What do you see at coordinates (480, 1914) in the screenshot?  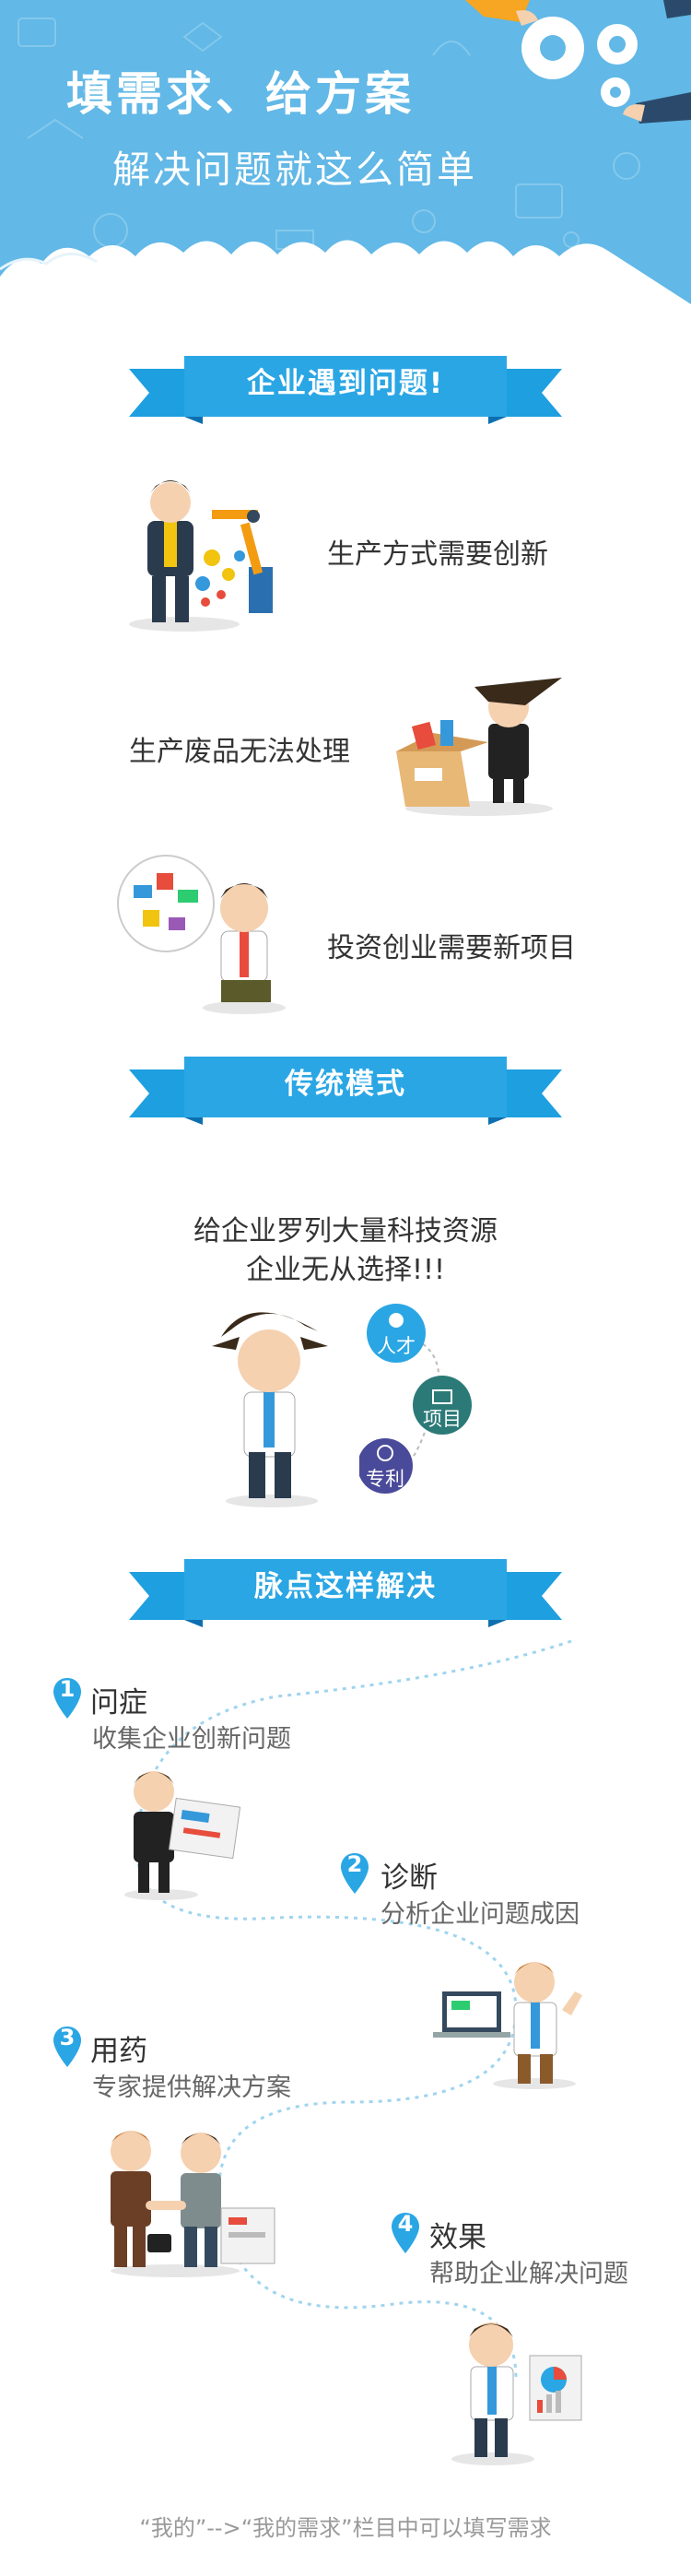 I see `step-desc-2: 分析企业问题成因` at bounding box center [480, 1914].